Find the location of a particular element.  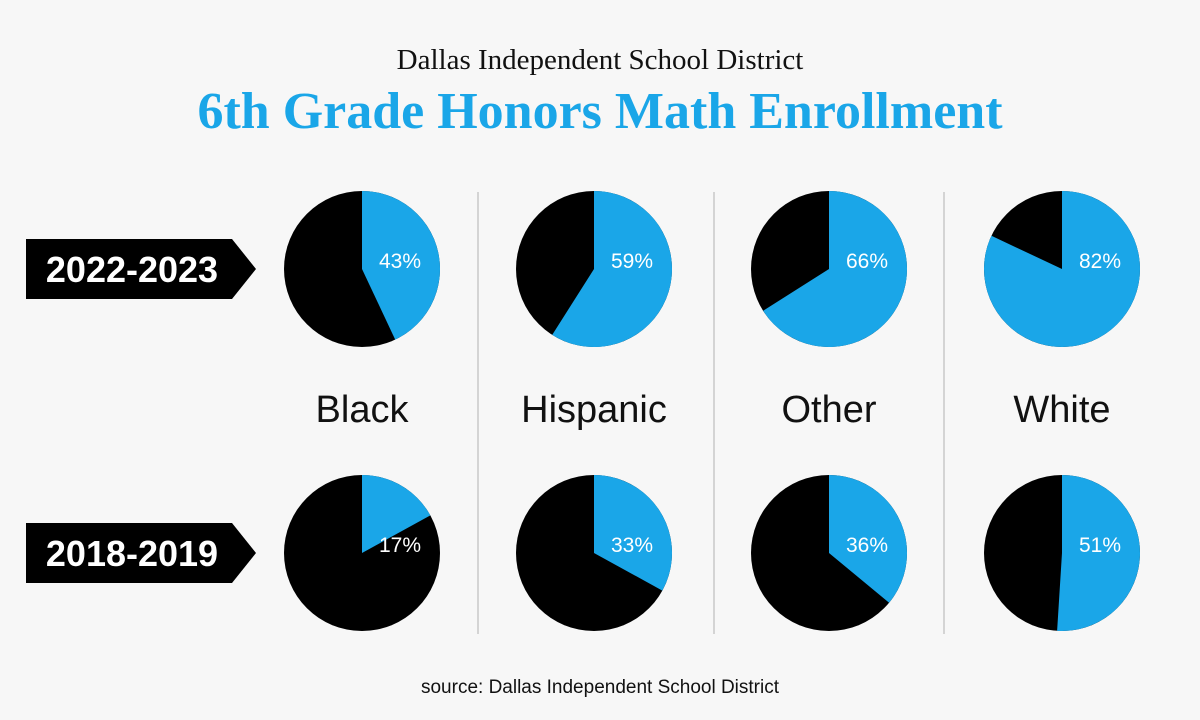

pie-percent-label: 17% is located at coordinates (400, 545).